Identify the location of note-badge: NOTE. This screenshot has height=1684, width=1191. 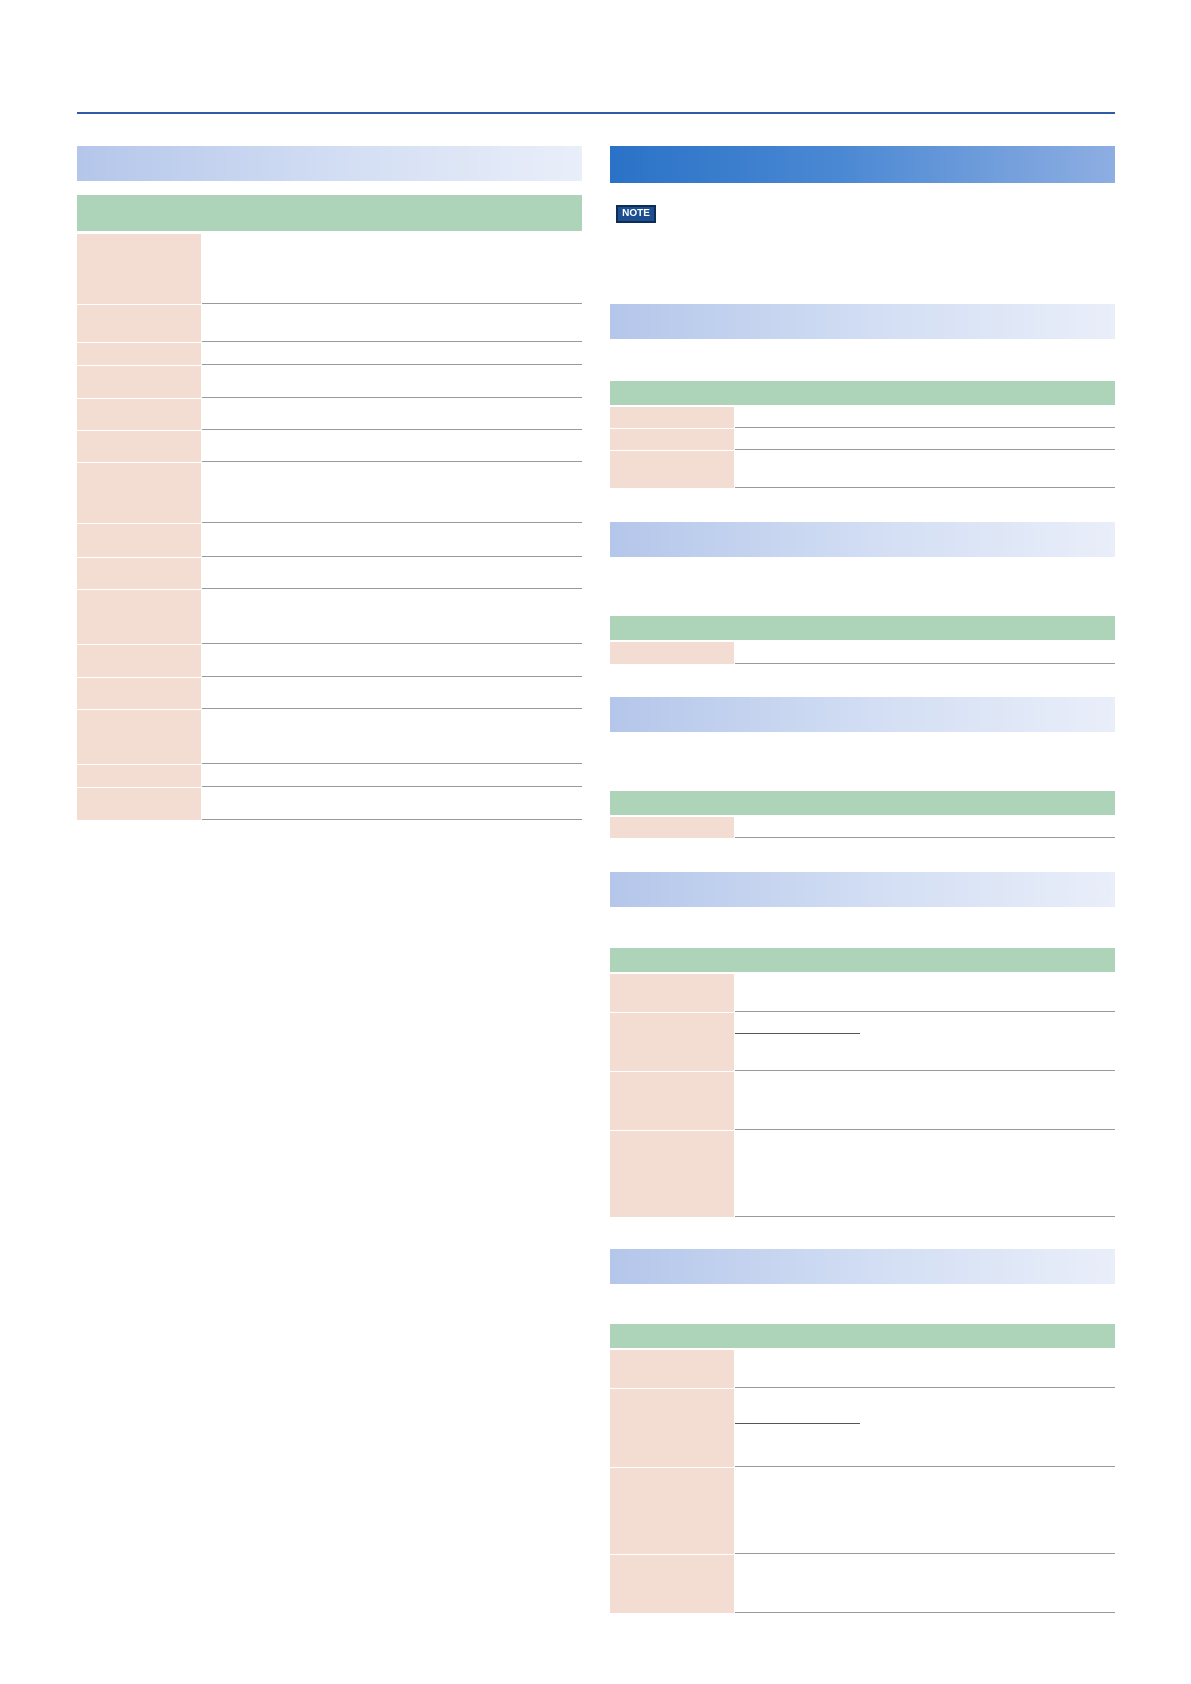
(636, 214).